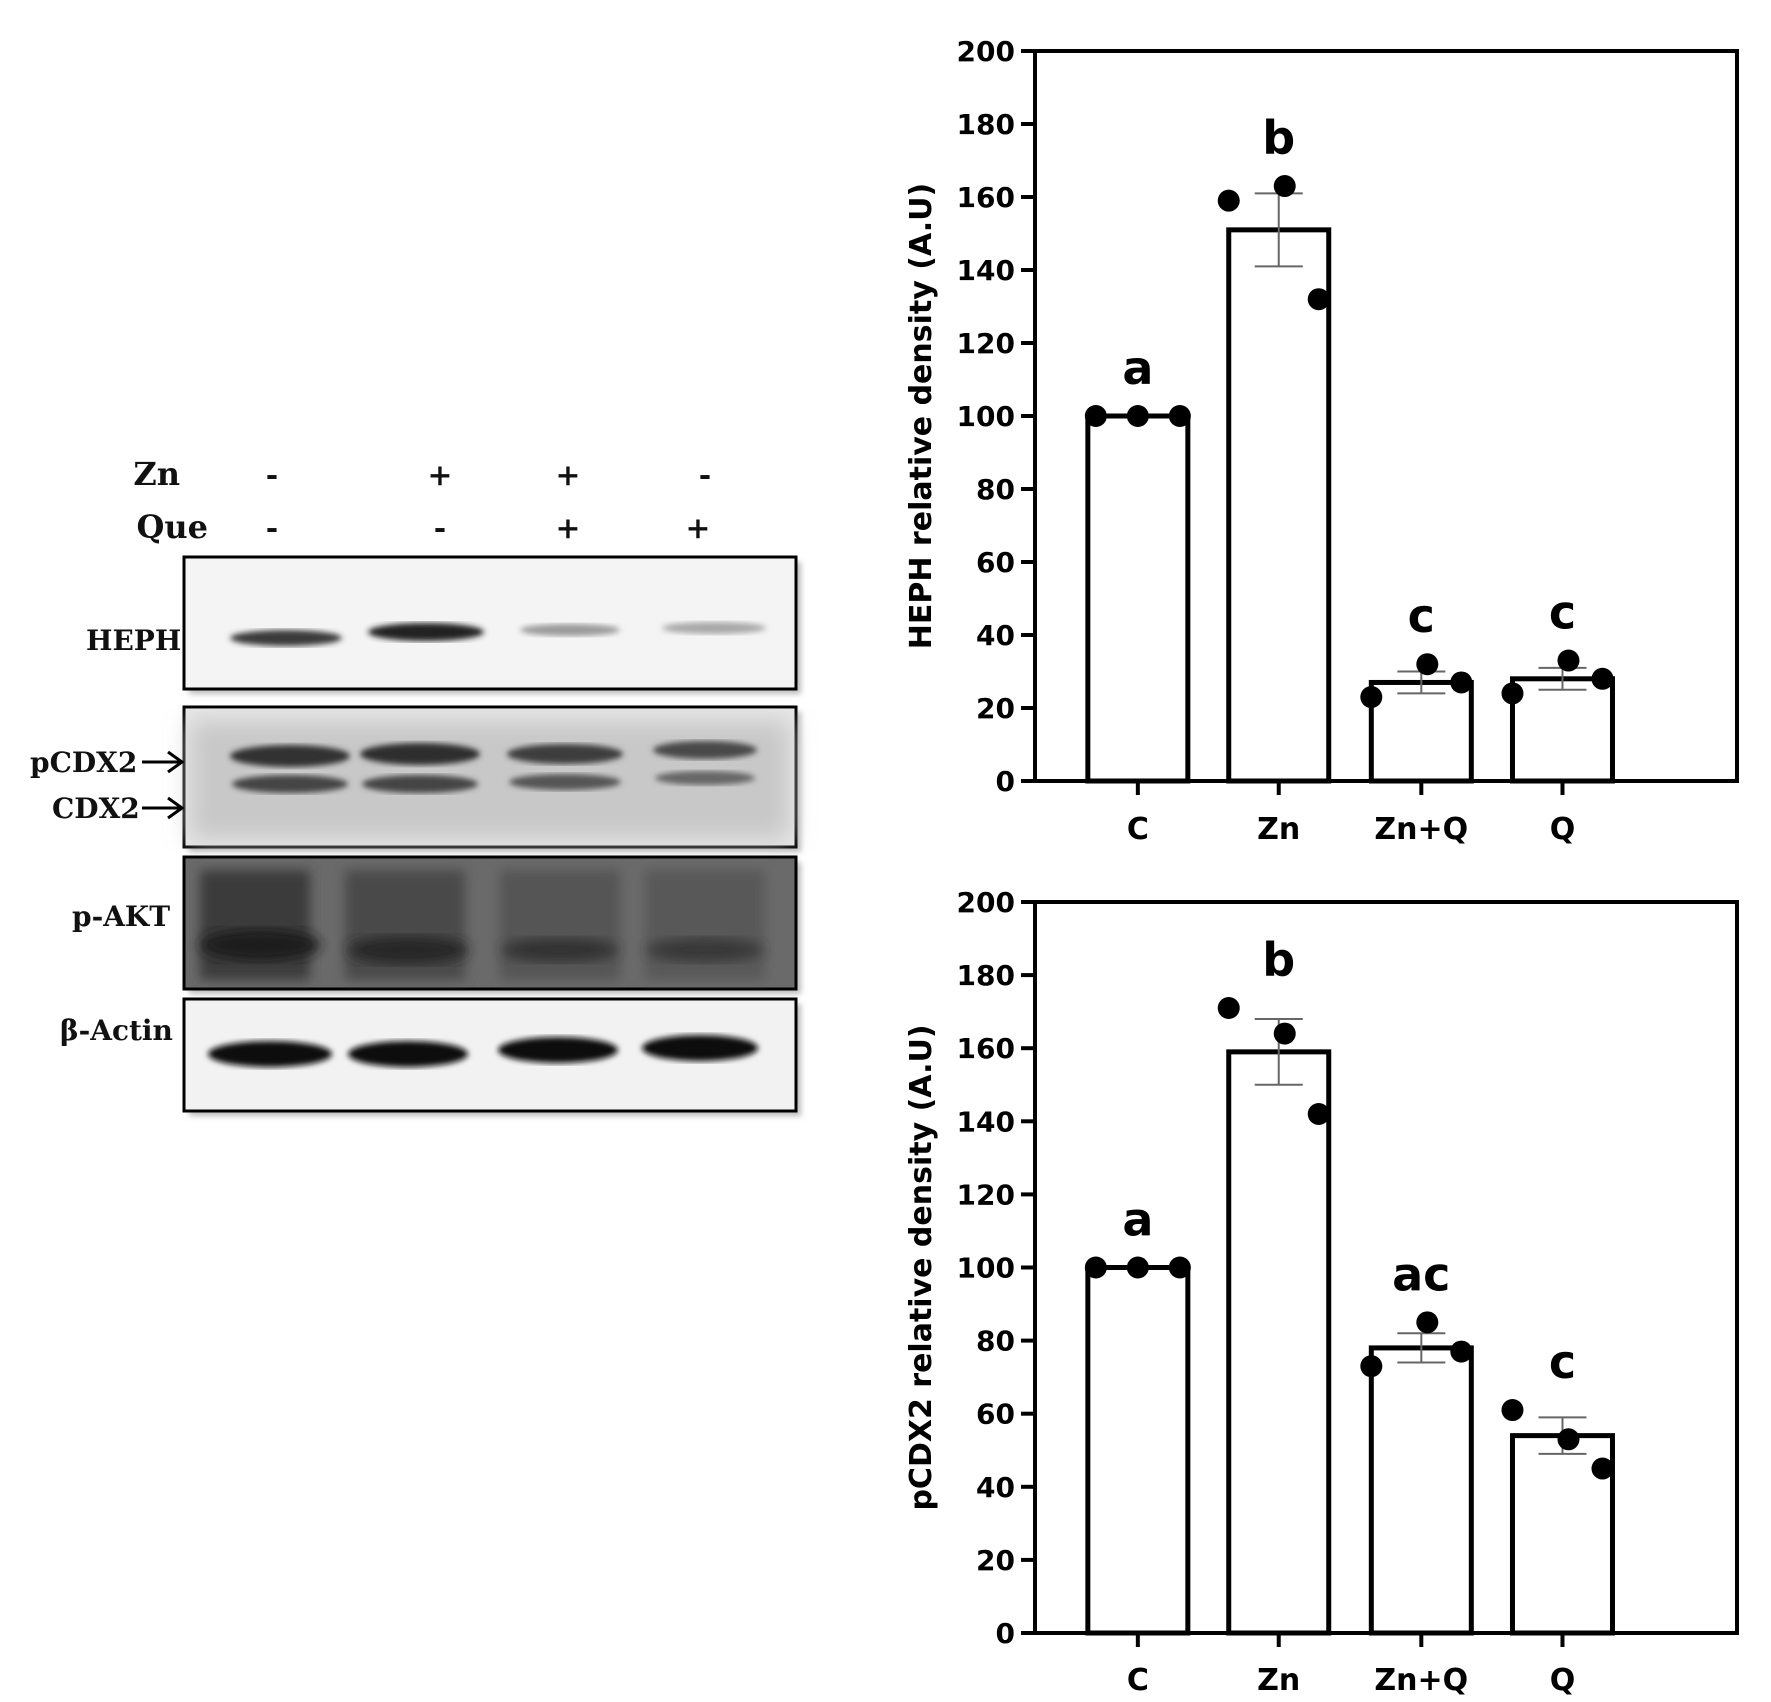 Image resolution: width=1771 pixels, height=1702 pixels. I want to click on zn-sign-lane-1: -, so click(272, 475).